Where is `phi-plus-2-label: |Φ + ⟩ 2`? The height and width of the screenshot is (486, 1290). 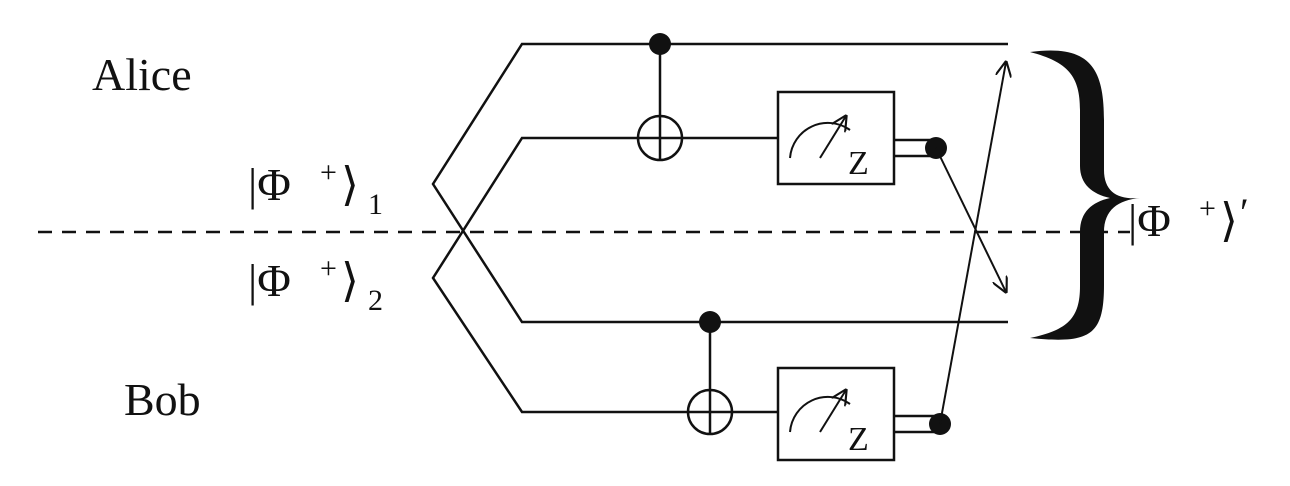 phi-plus-2-label: |Φ + ⟩ 2 is located at coordinates (315, 284).